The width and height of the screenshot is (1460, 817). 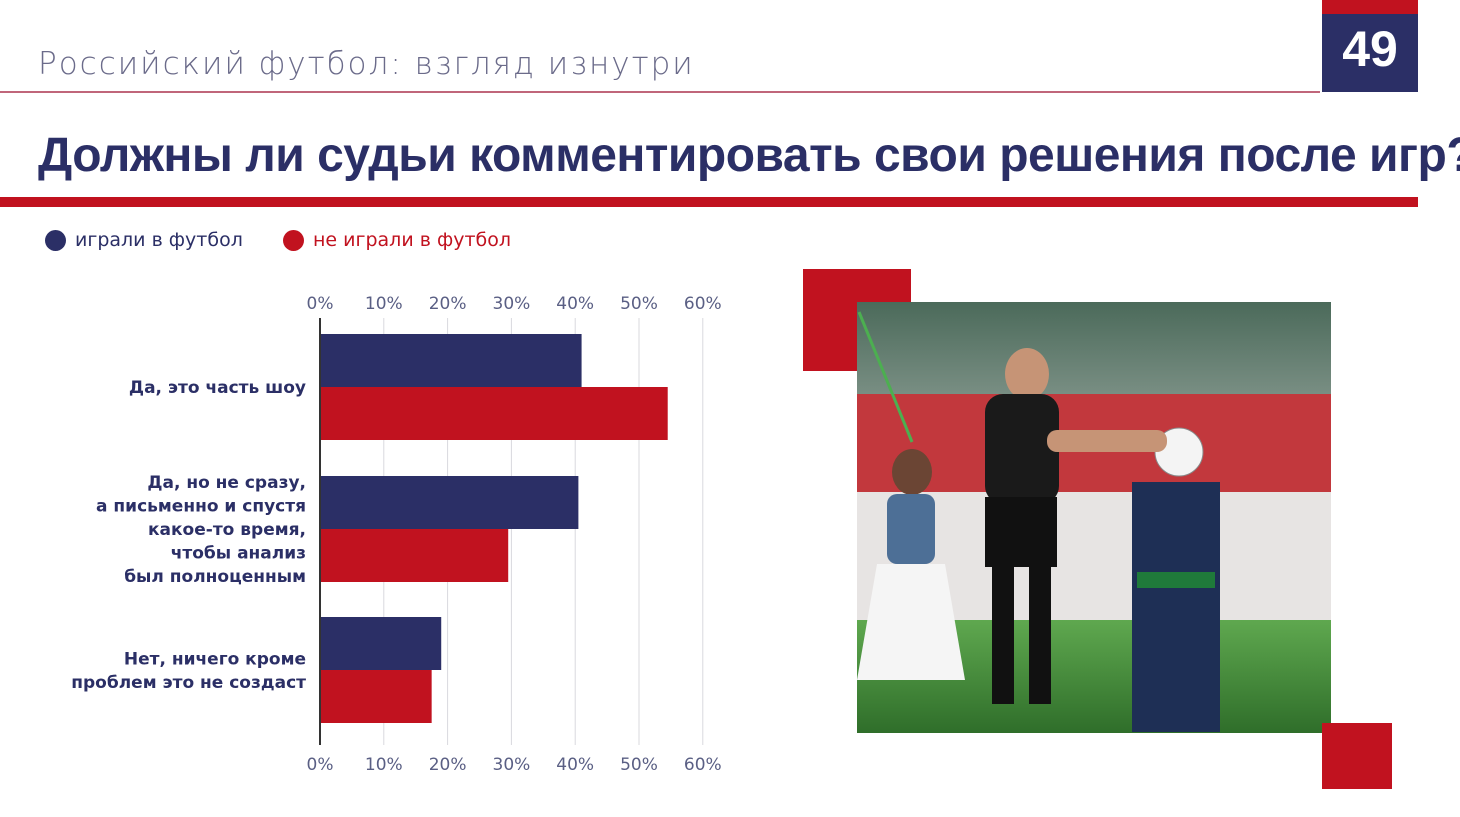 I want to click on x-tick-label-bottom: 30%, so click(x=512, y=765).